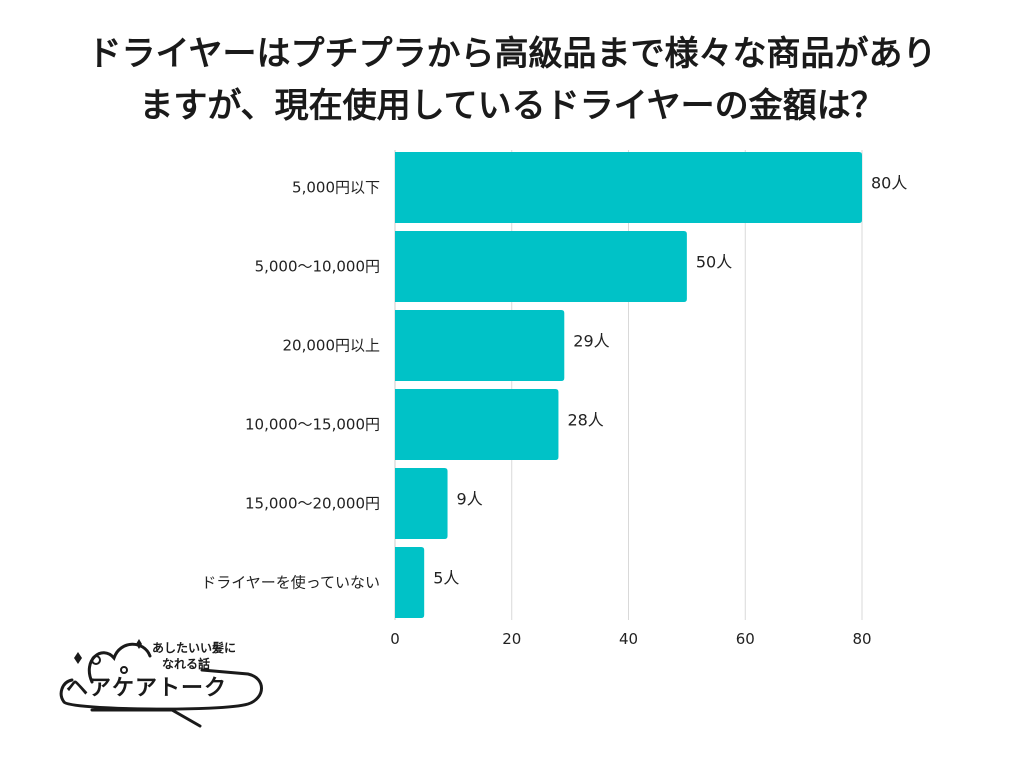  Describe the element at coordinates (512, 54) in the screenshot. I see `chart-title-line-1: ドライヤーはプチプラから高級品まで様々な商品があり` at that location.